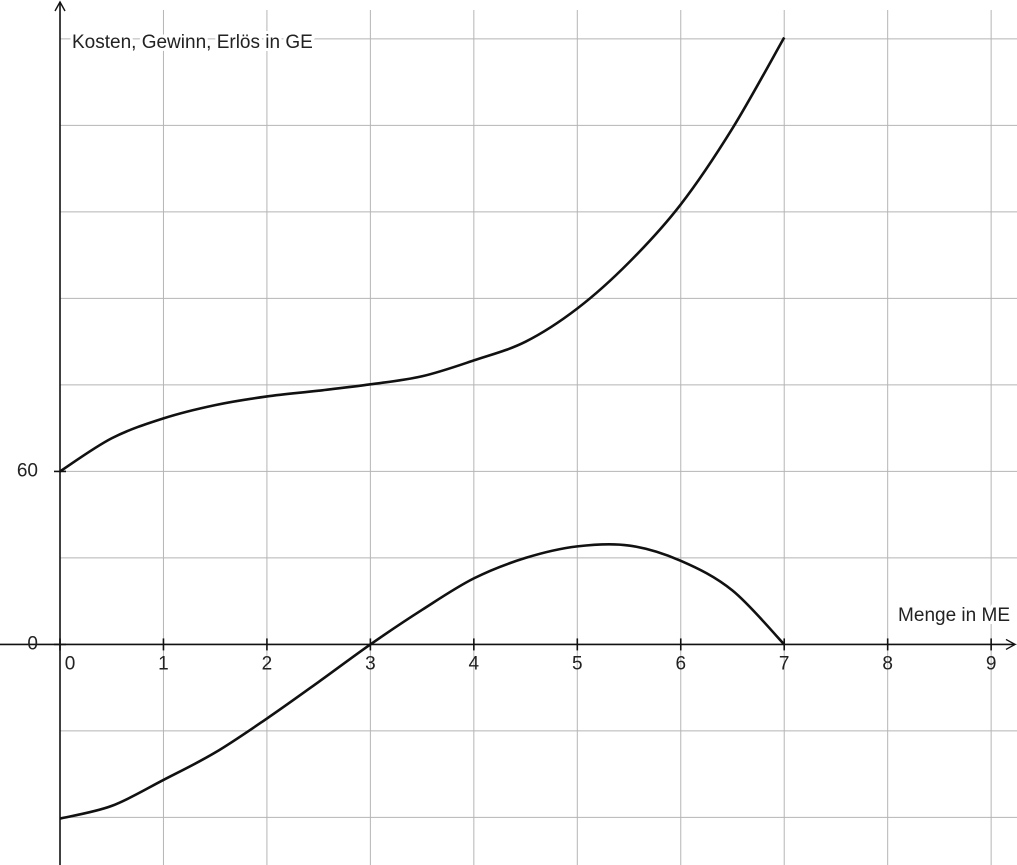 This screenshot has width=1017, height=865. What do you see at coordinates (192, 42) in the screenshot?
I see `y-axis-label: Kosten, Gewinn, Erlös in GE` at bounding box center [192, 42].